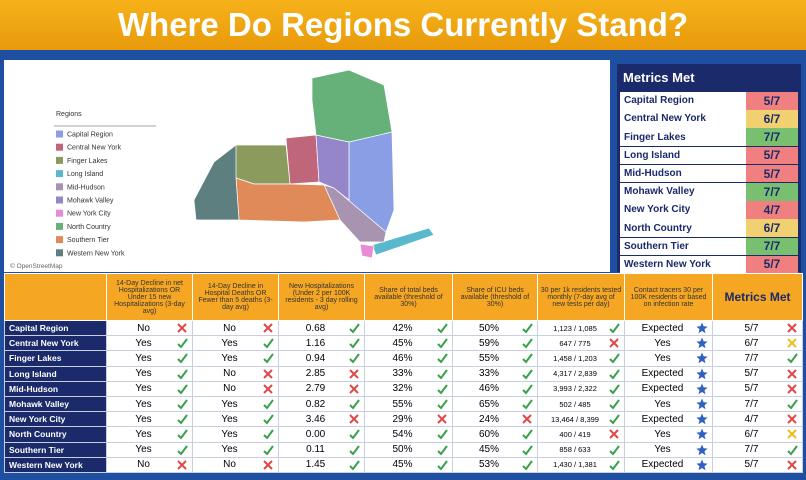 The image size is (806, 480). I want to click on table-cell: 0.00, so click(321, 434).